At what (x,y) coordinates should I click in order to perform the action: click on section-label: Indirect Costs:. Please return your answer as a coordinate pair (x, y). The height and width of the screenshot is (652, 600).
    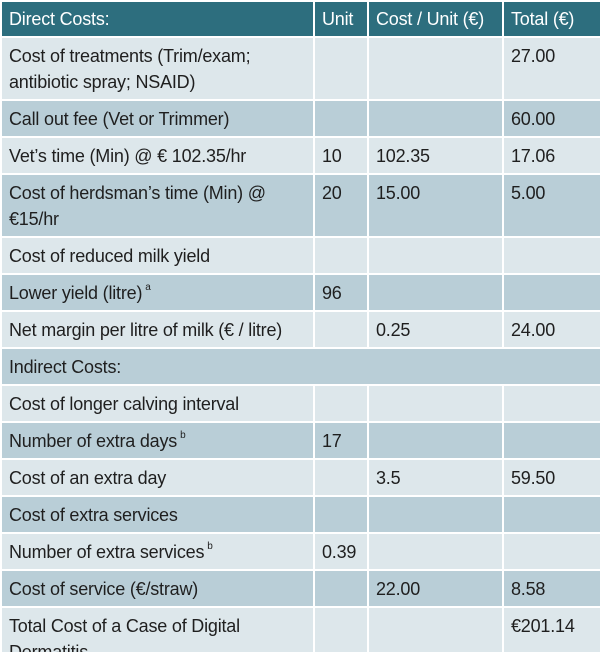
    Looking at the image, I should click on (300, 366).